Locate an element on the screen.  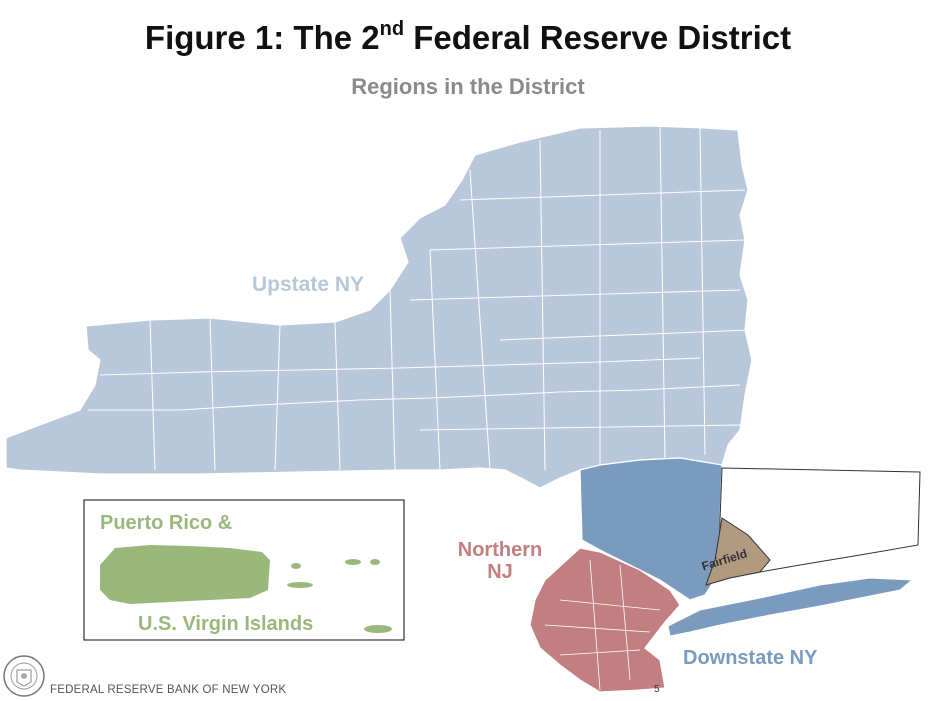
label-virgin-islands: U.S. Virgin Islands is located at coordinates (226, 624).